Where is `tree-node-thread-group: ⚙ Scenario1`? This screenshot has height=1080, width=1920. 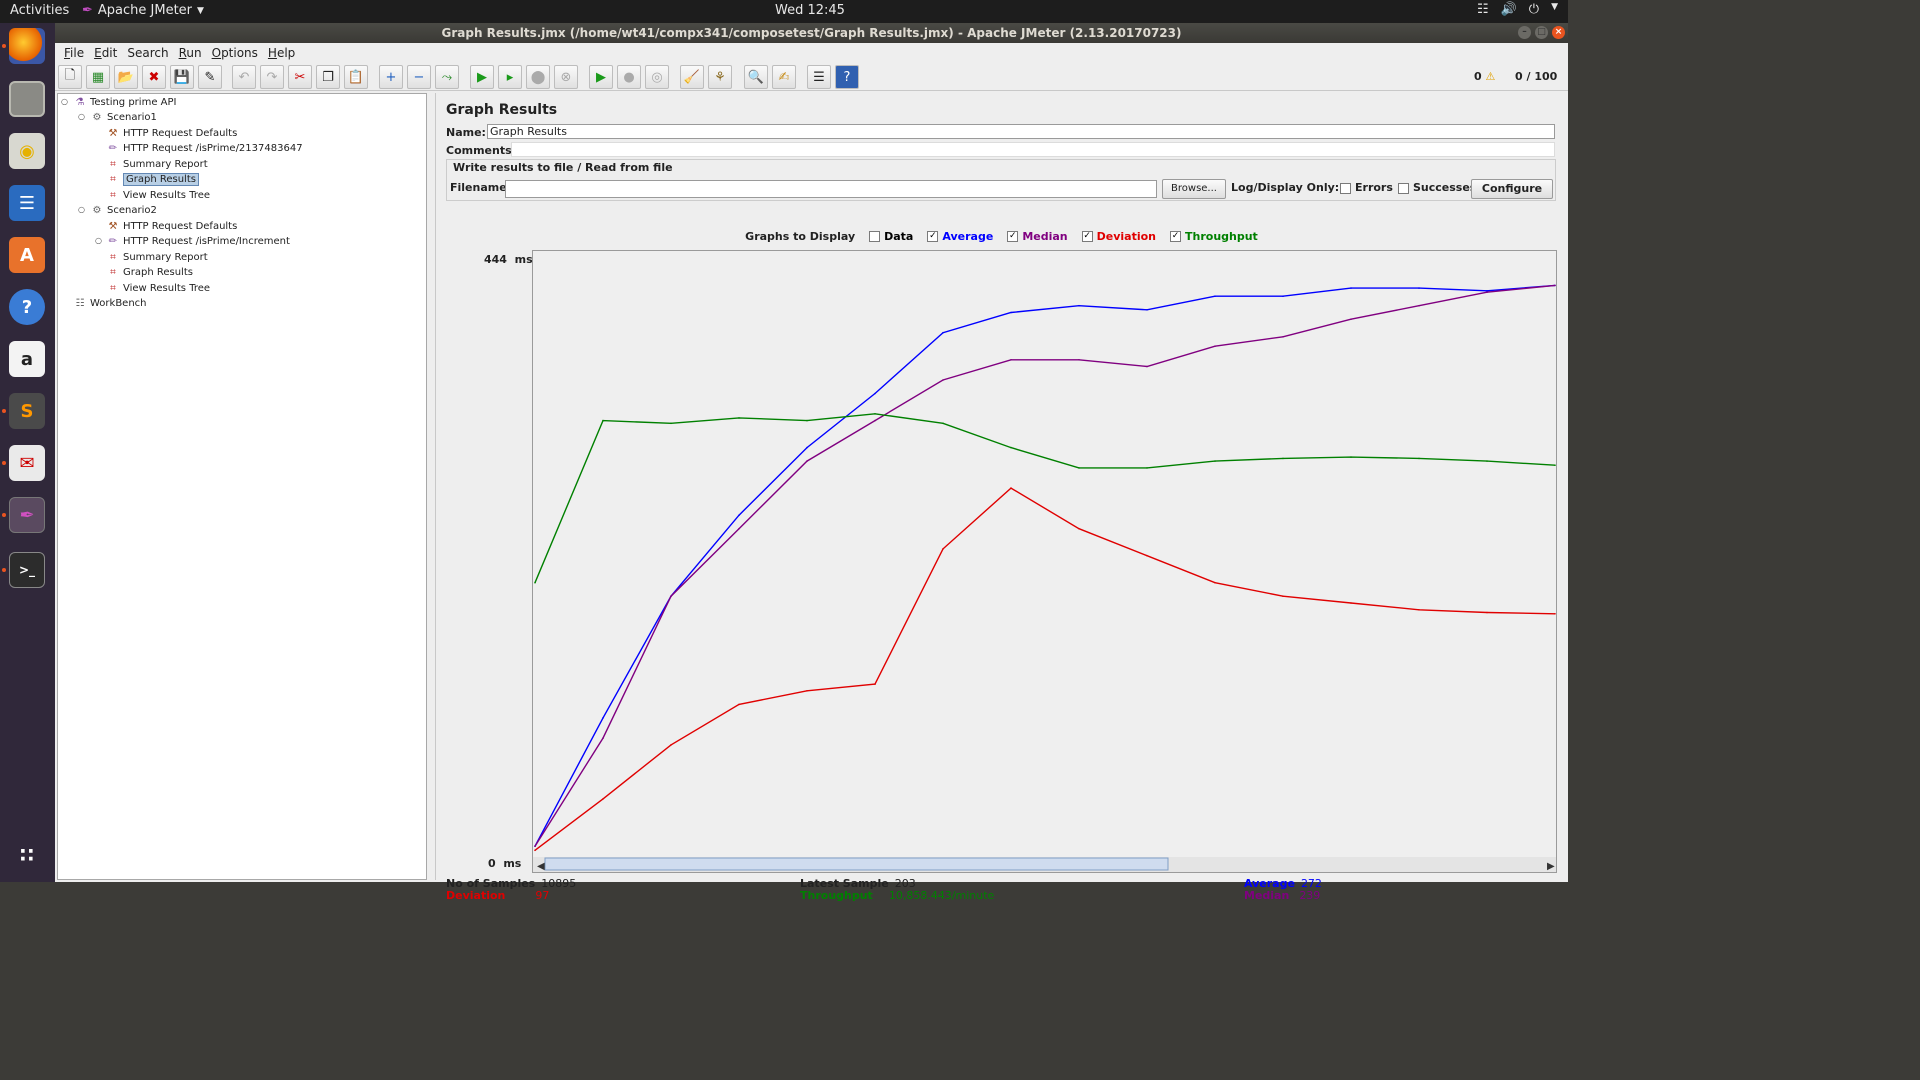
tree-node-thread-group: ⚙ Scenario1 is located at coordinates (124, 117).